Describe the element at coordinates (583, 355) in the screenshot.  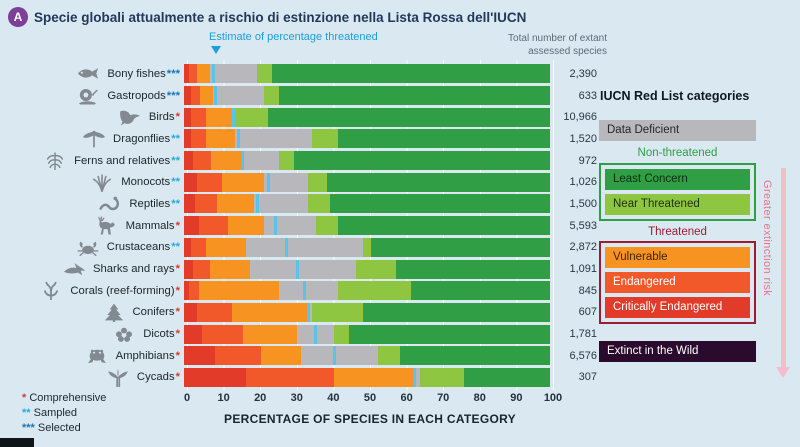
I see `total-species-count: 6,576` at that location.